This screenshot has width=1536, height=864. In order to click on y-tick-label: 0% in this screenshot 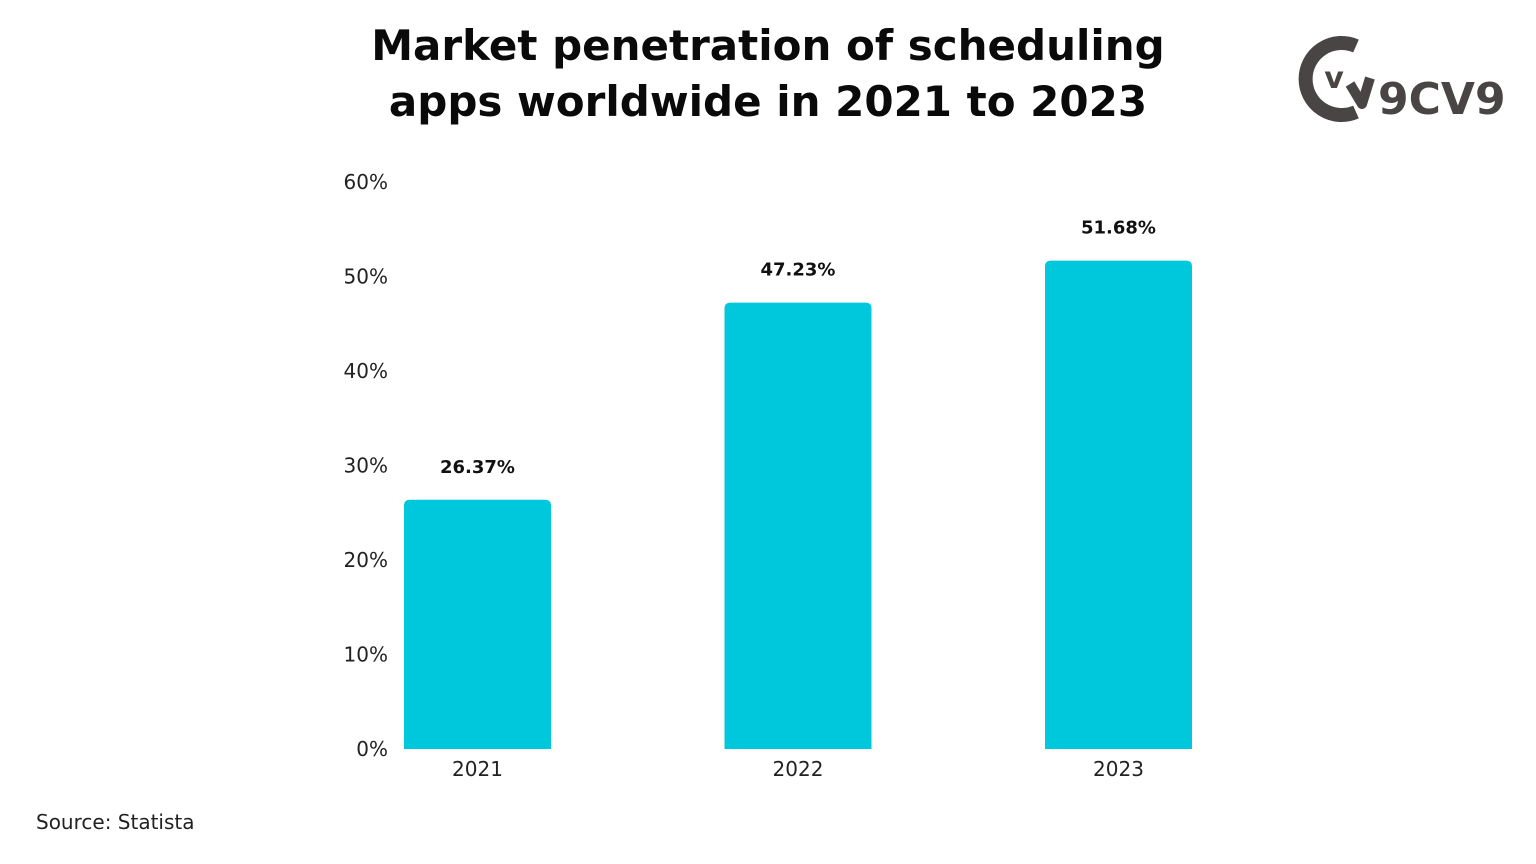, I will do `click(372, 749)`.